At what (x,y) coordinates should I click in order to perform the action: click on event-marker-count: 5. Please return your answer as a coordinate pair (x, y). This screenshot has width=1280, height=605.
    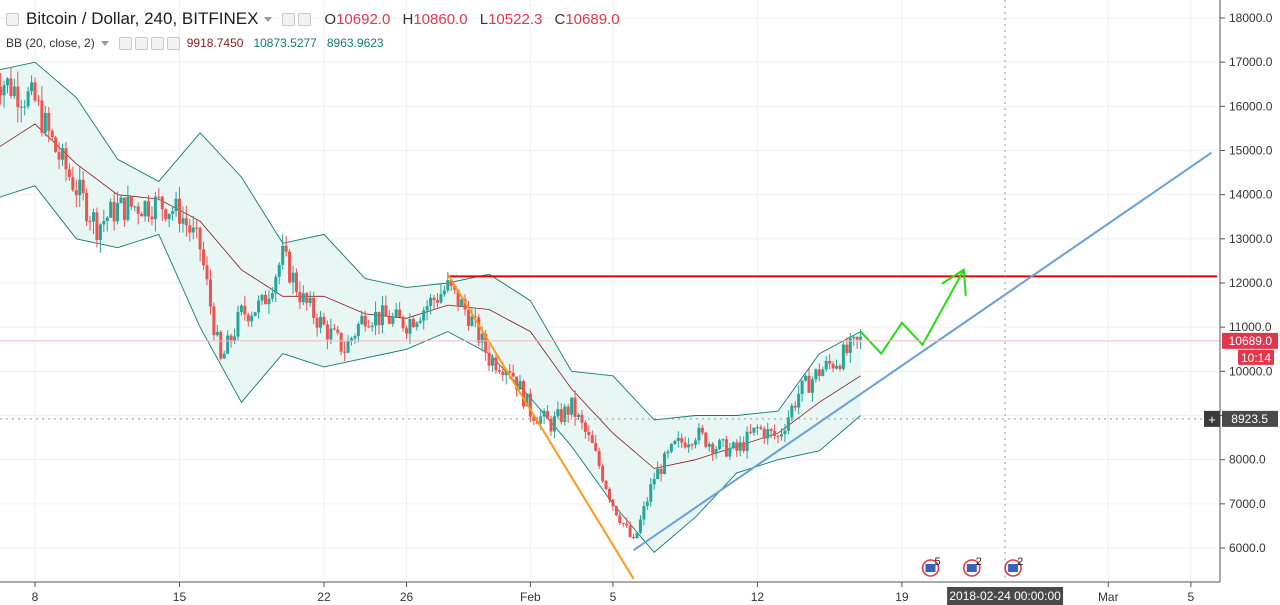
    Looking at the image, I should click on (938, 562).